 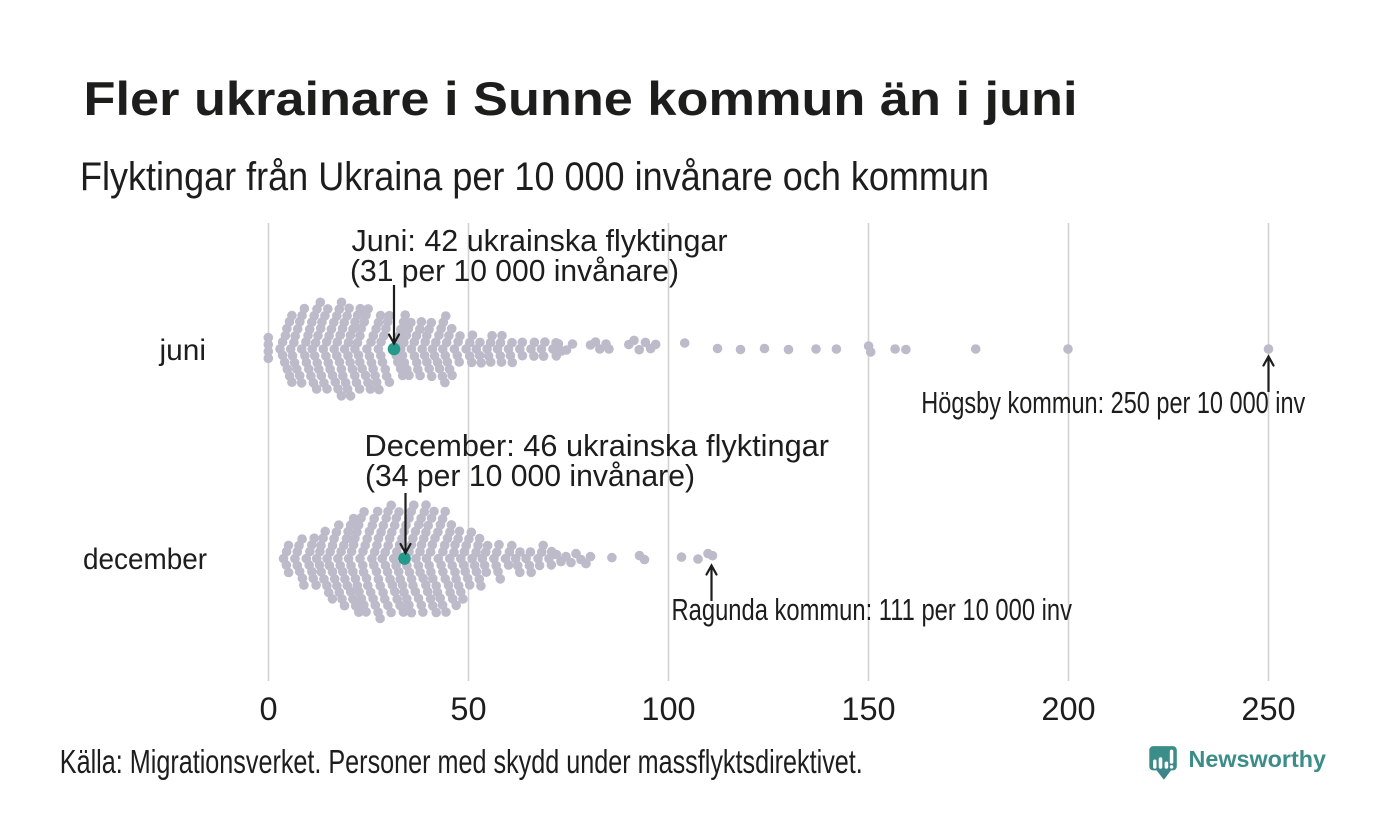 What do you see at coordinates (868, 709) in the screenshot?
I see `svg-text: 150` at bounding box center [868, 709].